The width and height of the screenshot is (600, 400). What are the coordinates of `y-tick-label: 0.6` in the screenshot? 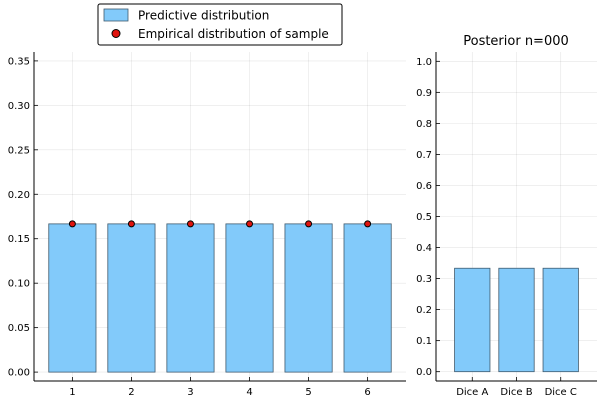 It's located at (424, 186).